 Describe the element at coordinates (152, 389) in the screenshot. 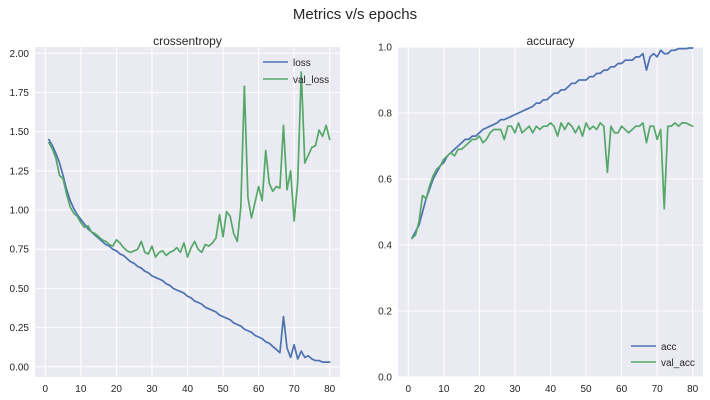

I see `crossentropy-xtick-30: 30` at that location.